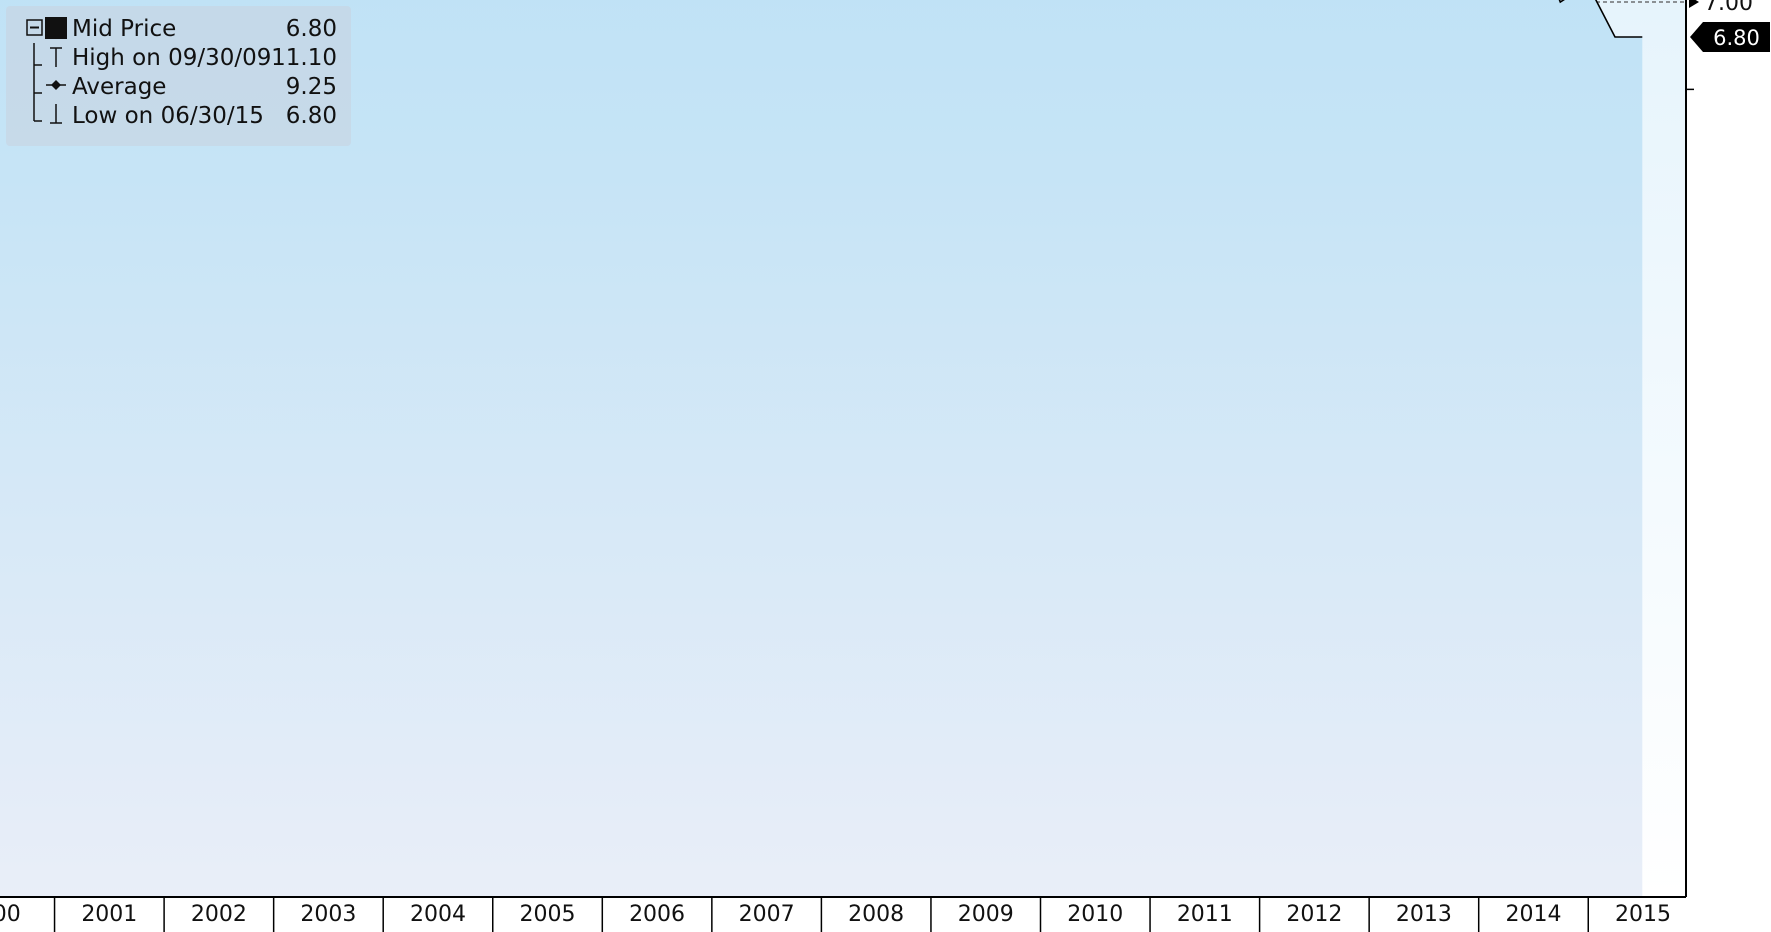 The height and width of the screenshot is (932, 1771). I want to click on x-tick-label: 2001, so click(109, 914).